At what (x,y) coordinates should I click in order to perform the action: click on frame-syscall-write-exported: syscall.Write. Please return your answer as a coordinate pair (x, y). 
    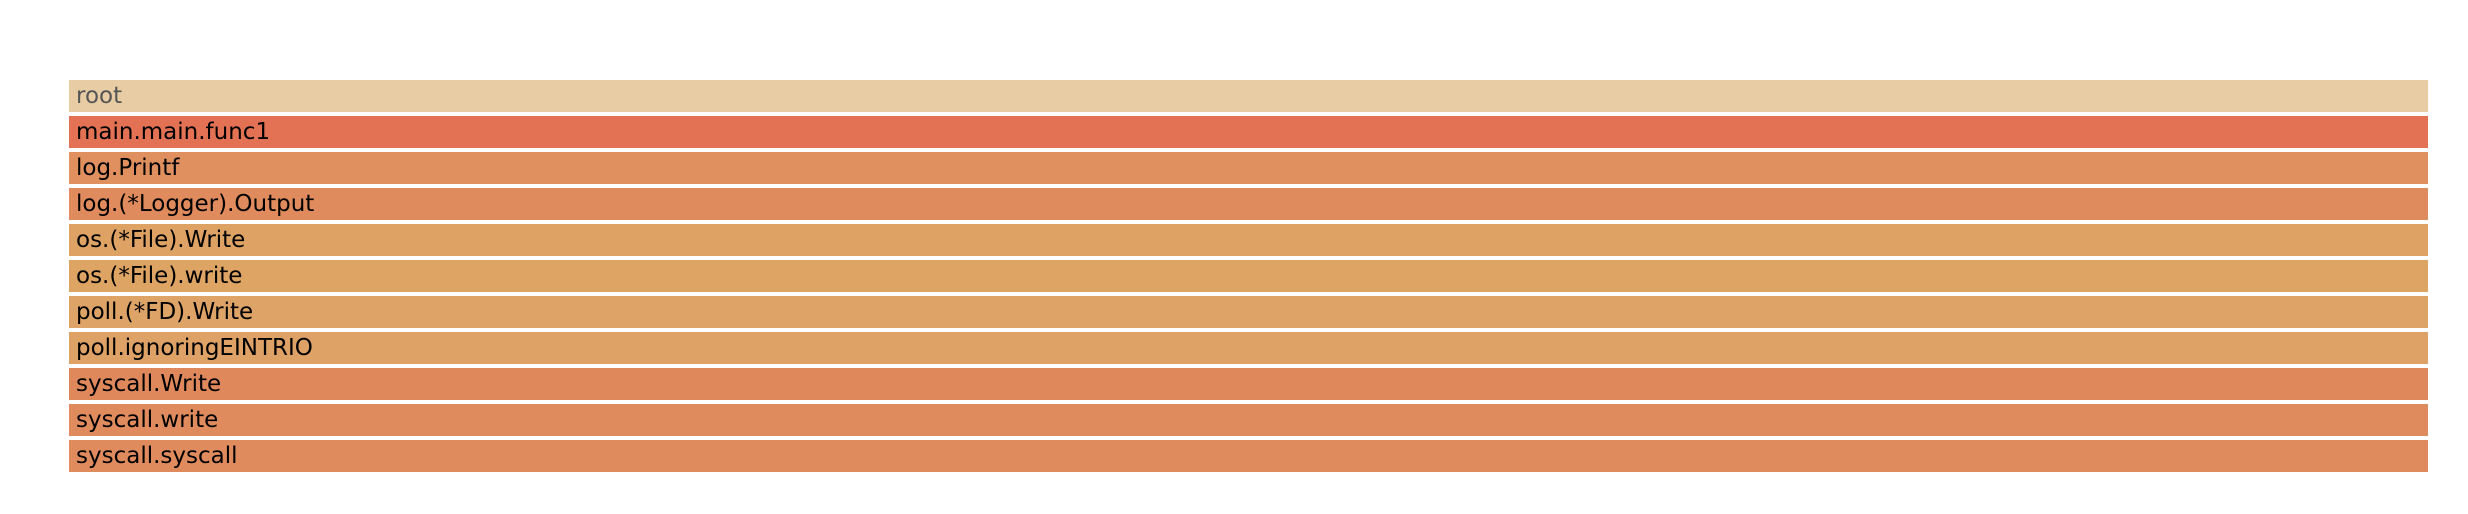
    Looking at the image, I should click on (1248, 384).